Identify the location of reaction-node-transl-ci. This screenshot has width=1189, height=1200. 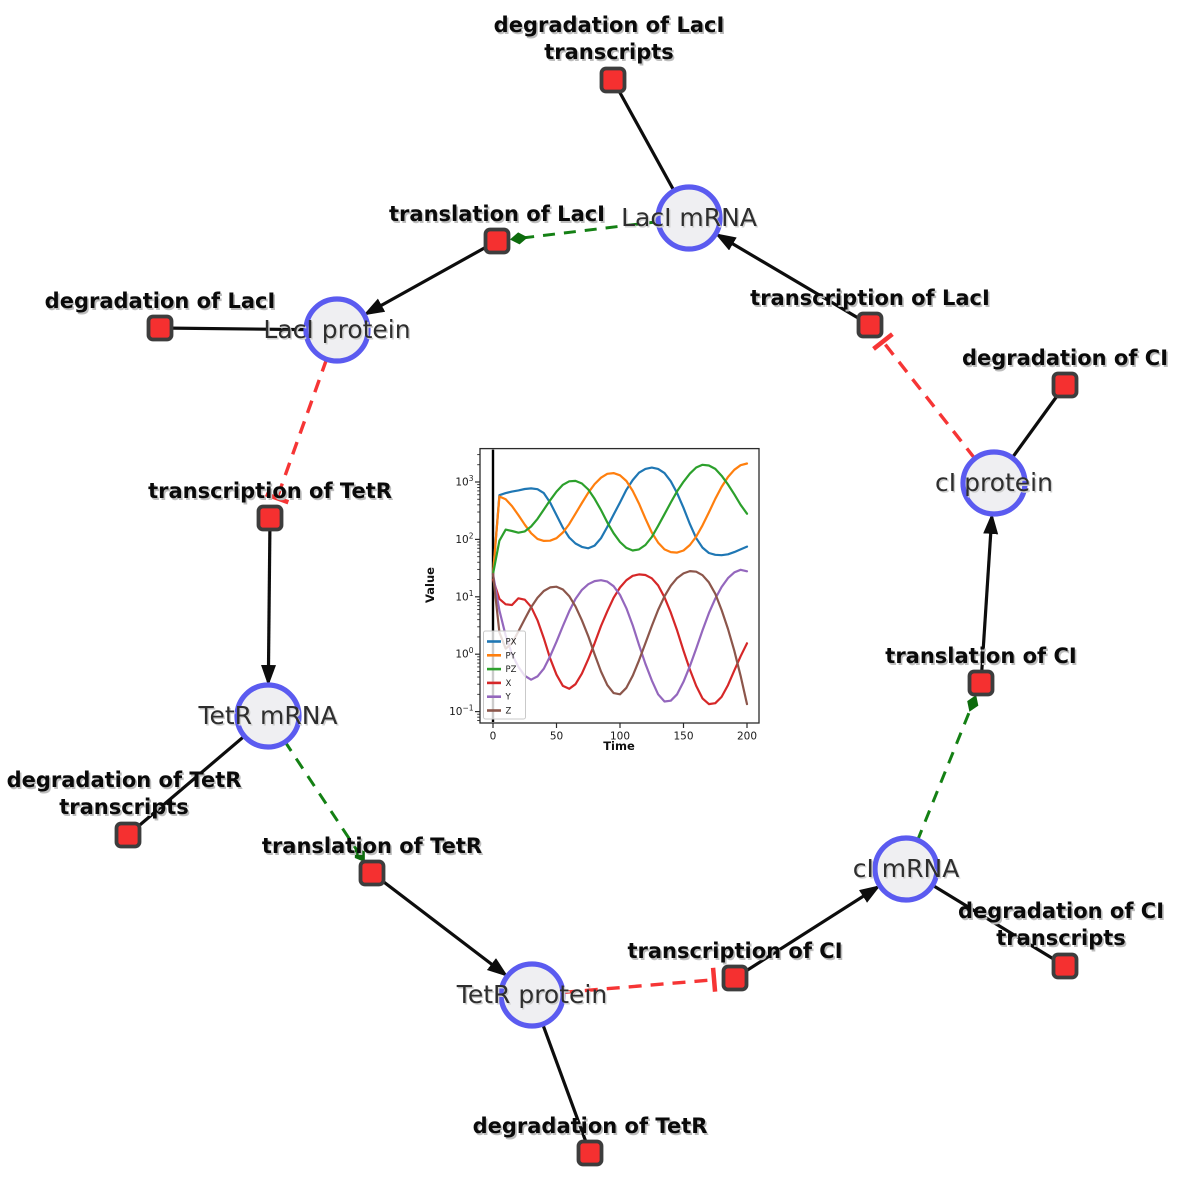
(981, 683).